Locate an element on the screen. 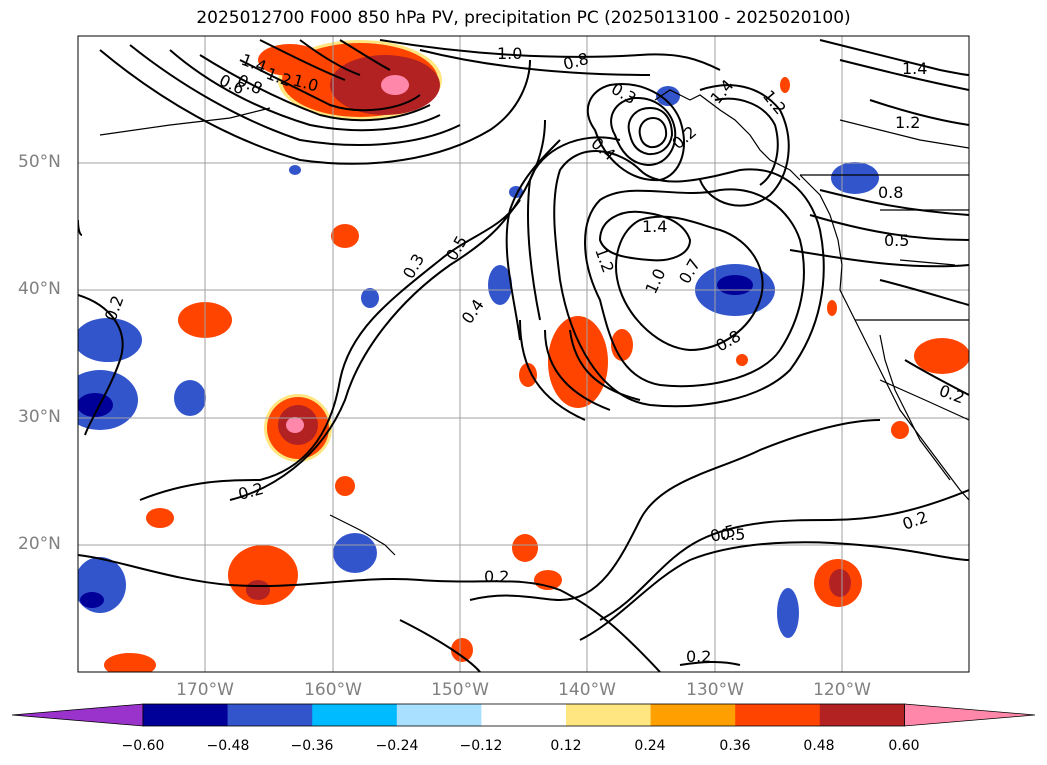  colorbar-tick-label: −0.60 is located at coordinates (143, 746).